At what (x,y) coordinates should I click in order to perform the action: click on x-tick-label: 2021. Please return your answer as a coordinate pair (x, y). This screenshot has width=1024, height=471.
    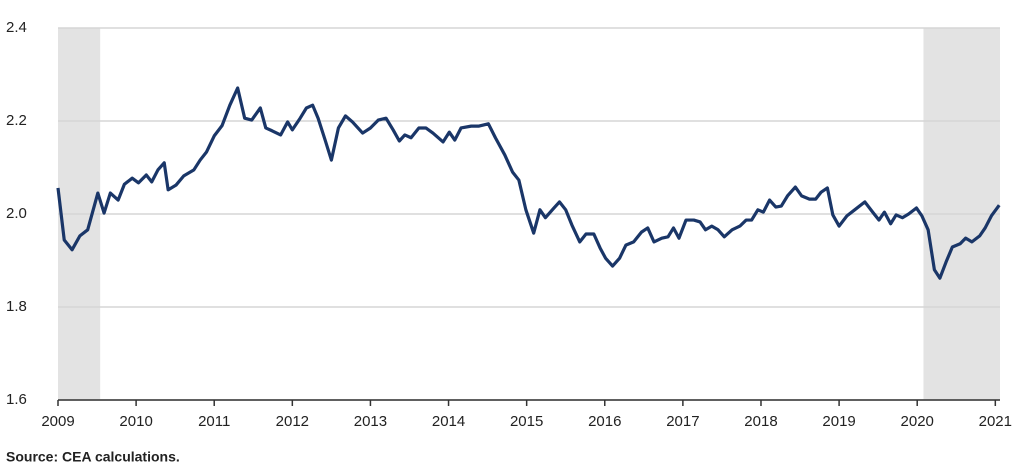
    Looking at the image, I should click on (995, 421).